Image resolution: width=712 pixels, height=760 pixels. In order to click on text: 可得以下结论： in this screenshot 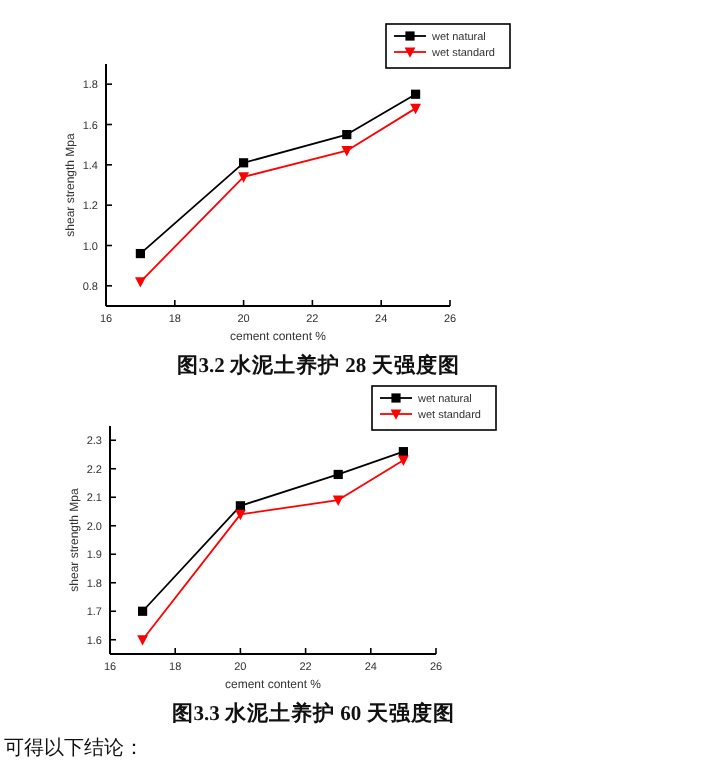, I will do `click(74, 748)`.